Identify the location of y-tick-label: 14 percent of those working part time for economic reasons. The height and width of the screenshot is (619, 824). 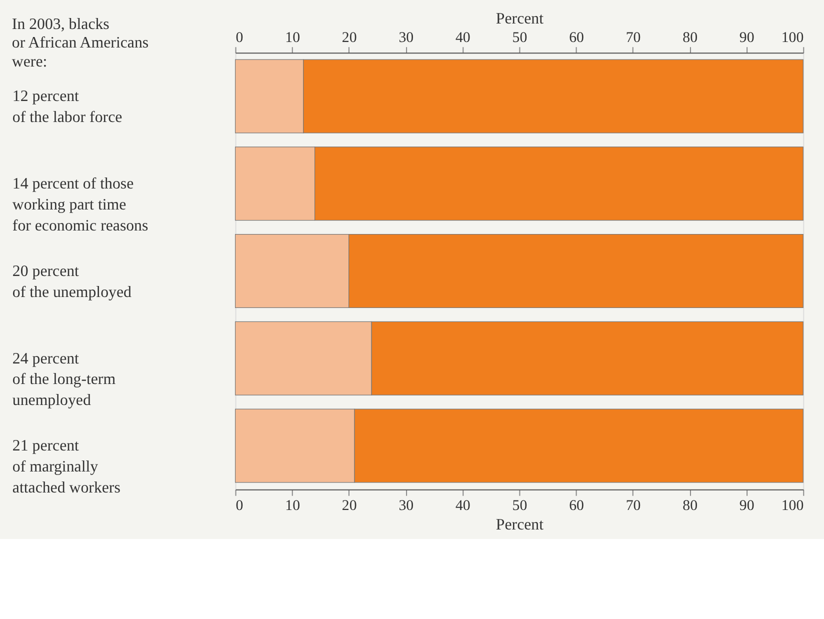
(80, 205).